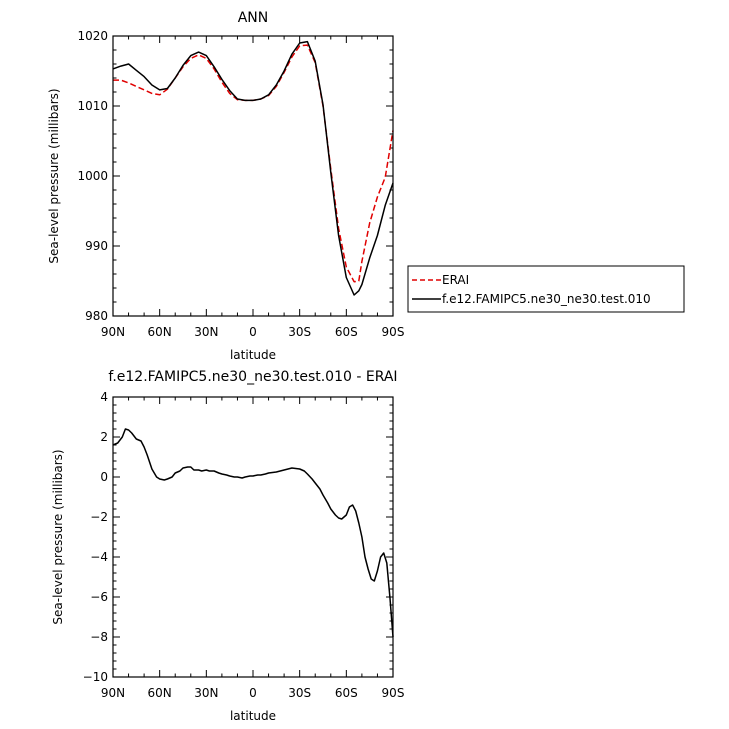 The height and width of the screenshot is (729, 729). Describe the element at coordinates (253, 18) in the screenshot. I see `top-panel-title: ANN` at that location.